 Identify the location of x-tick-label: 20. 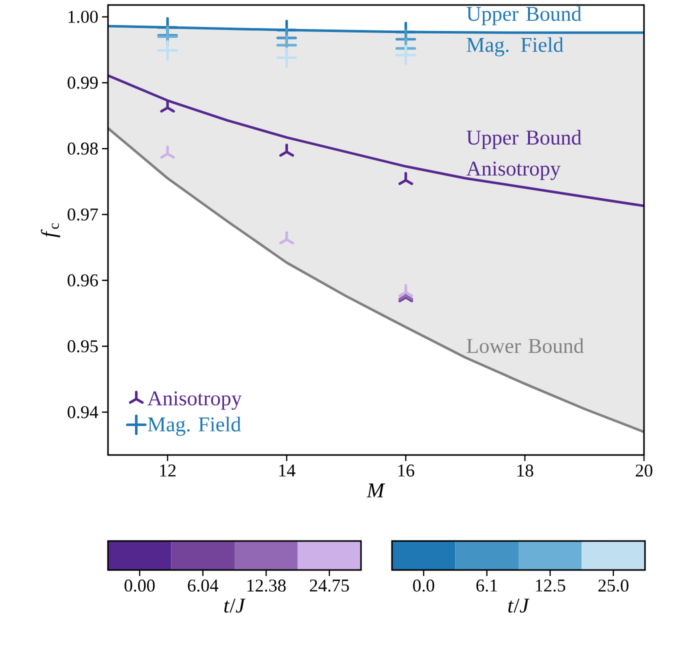
(644, 470).